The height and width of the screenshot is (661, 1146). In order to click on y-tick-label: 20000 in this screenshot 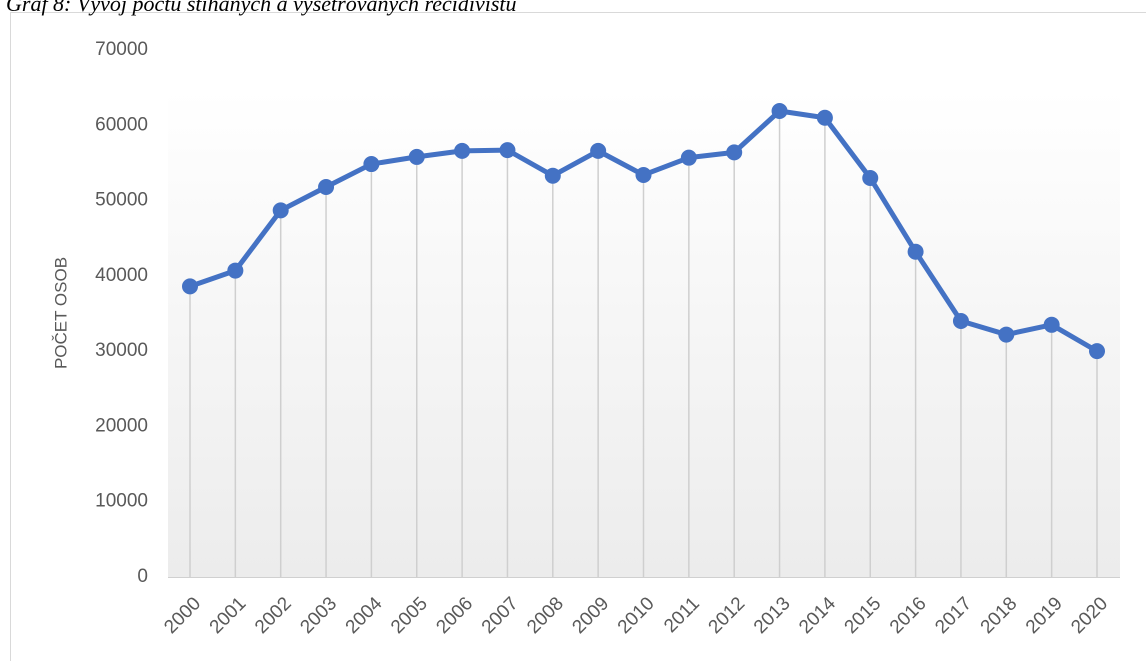, I will do `click(121, 425)`.